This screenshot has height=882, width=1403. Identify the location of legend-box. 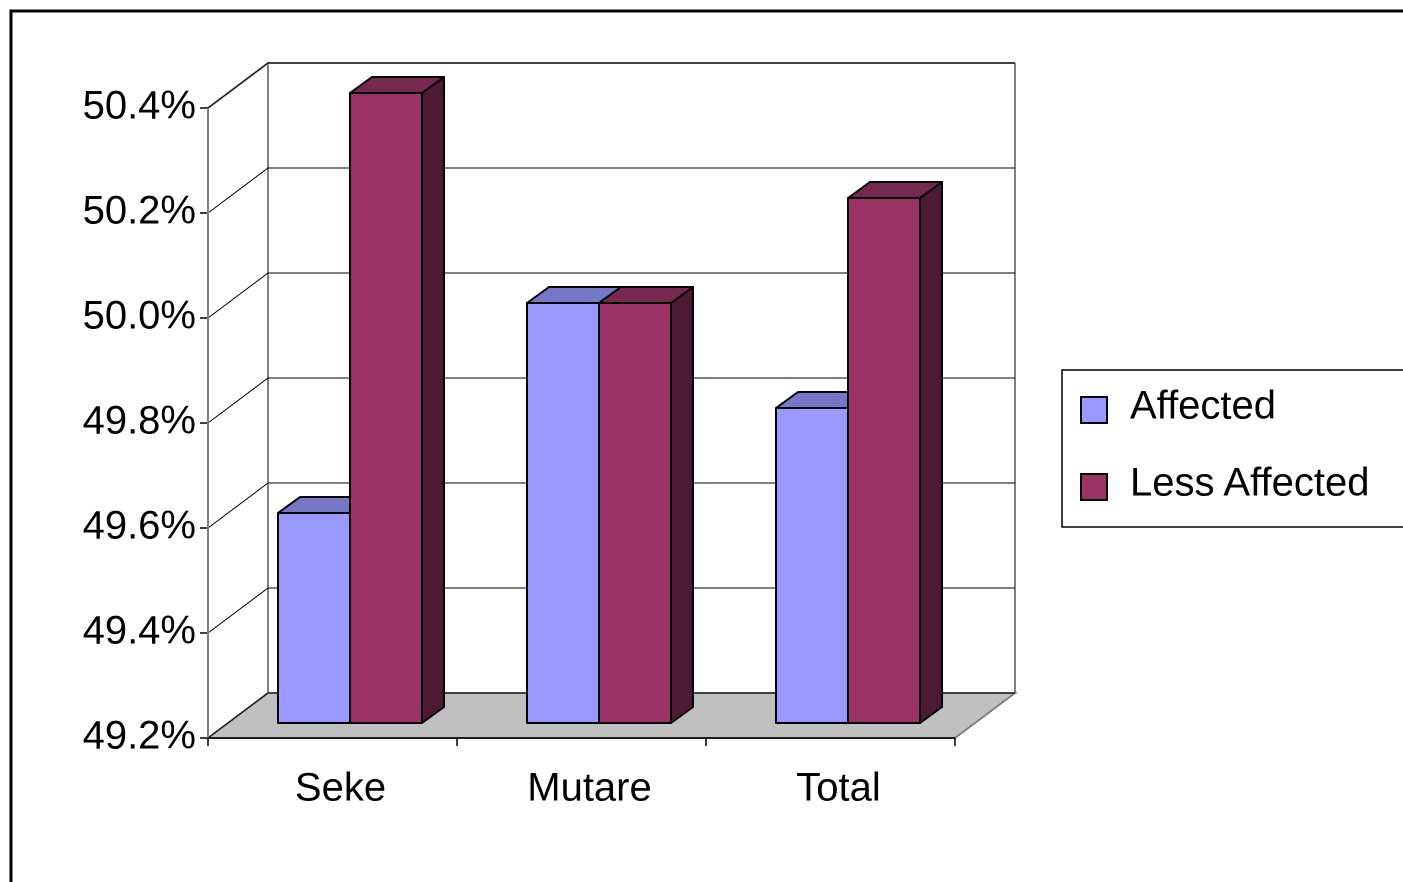
(1232, 448).